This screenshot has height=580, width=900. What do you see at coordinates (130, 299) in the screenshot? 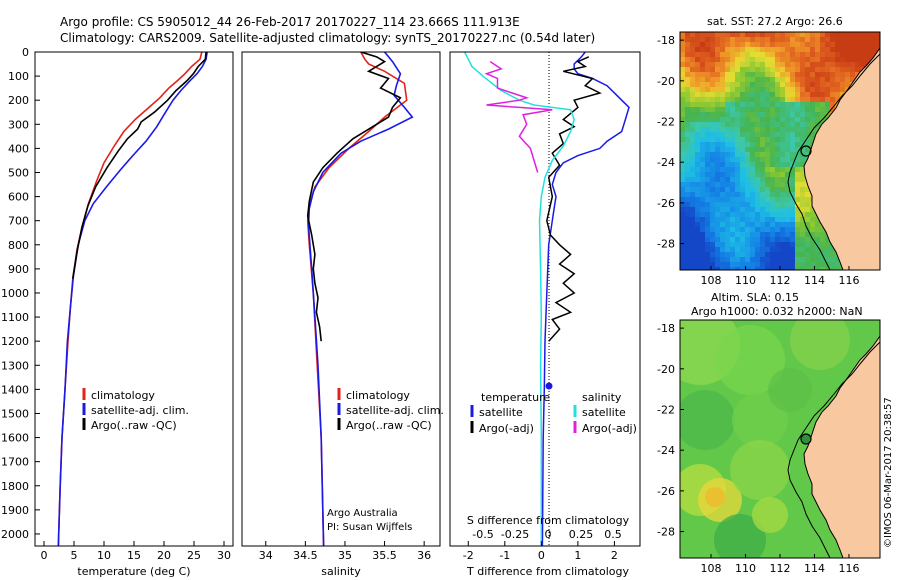
I see `series-climatology` at bounding box center [130, 299].